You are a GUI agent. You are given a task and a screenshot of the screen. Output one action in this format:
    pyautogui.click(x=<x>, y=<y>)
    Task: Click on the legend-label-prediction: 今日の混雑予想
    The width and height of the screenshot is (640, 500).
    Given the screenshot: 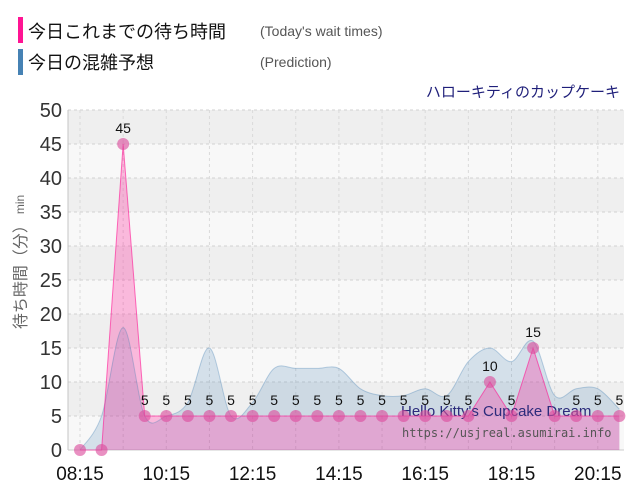 What is the action you would take?
    pyautogui.click(x=91, y=63)
    